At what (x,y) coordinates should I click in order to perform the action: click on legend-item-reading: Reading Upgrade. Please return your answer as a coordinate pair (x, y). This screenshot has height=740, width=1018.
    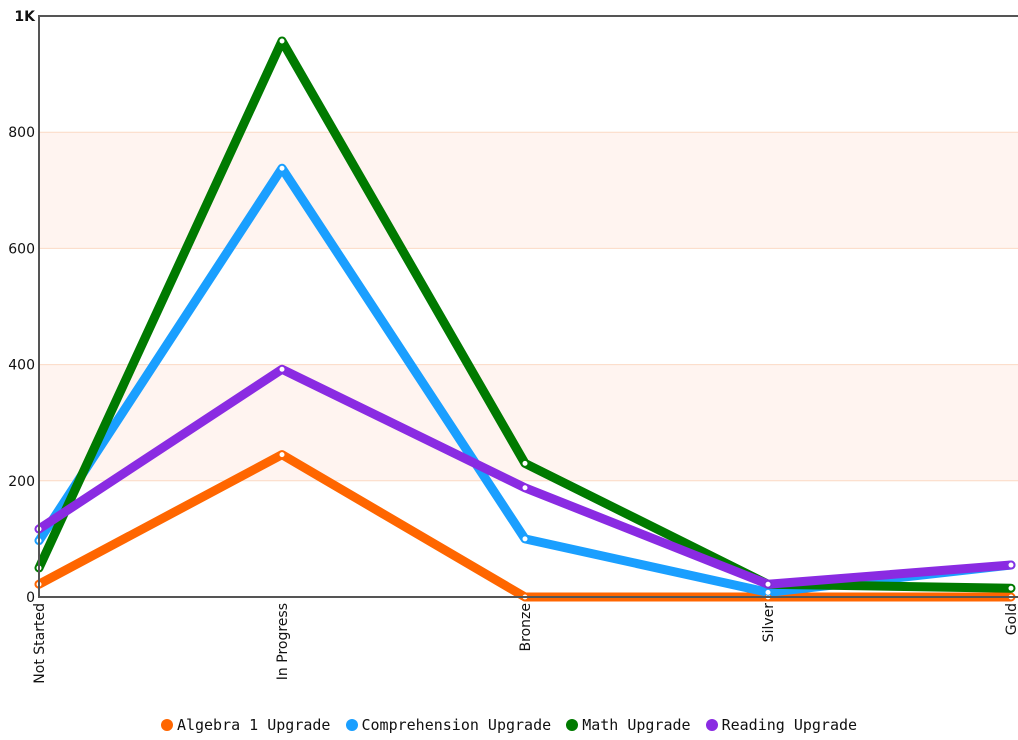
    Looking at the image, I should click on (781, 725).